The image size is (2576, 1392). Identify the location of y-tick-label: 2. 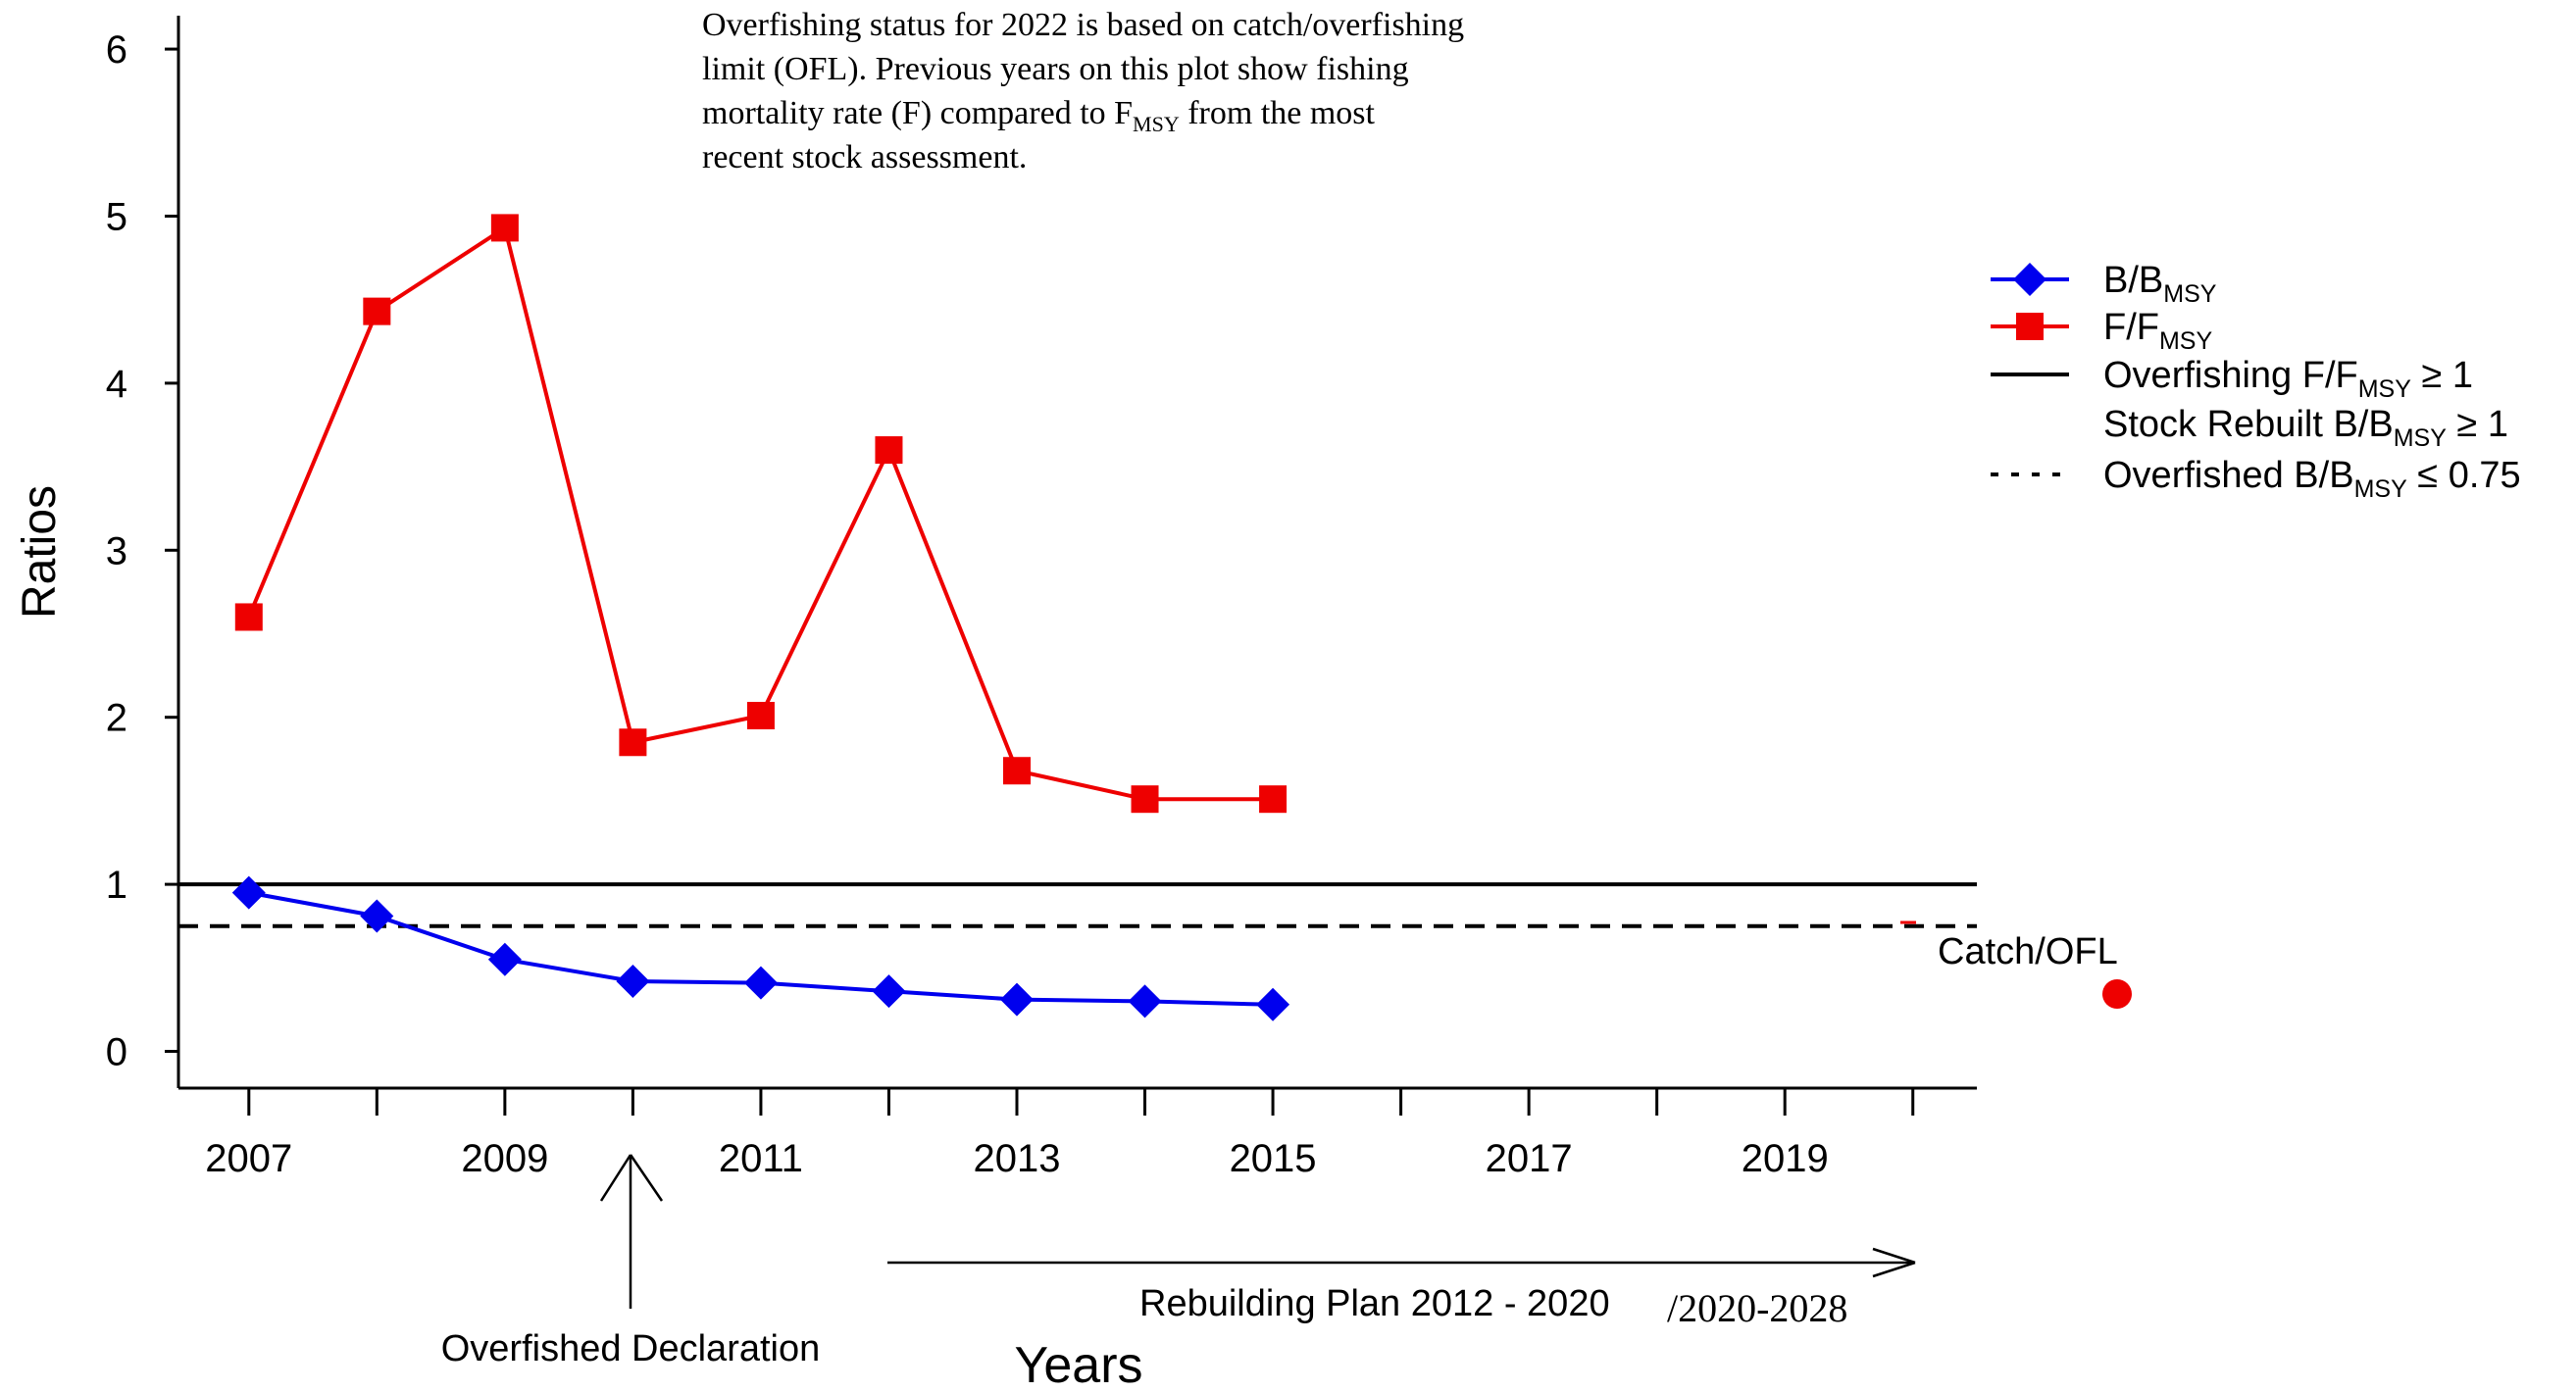
(117, 719).